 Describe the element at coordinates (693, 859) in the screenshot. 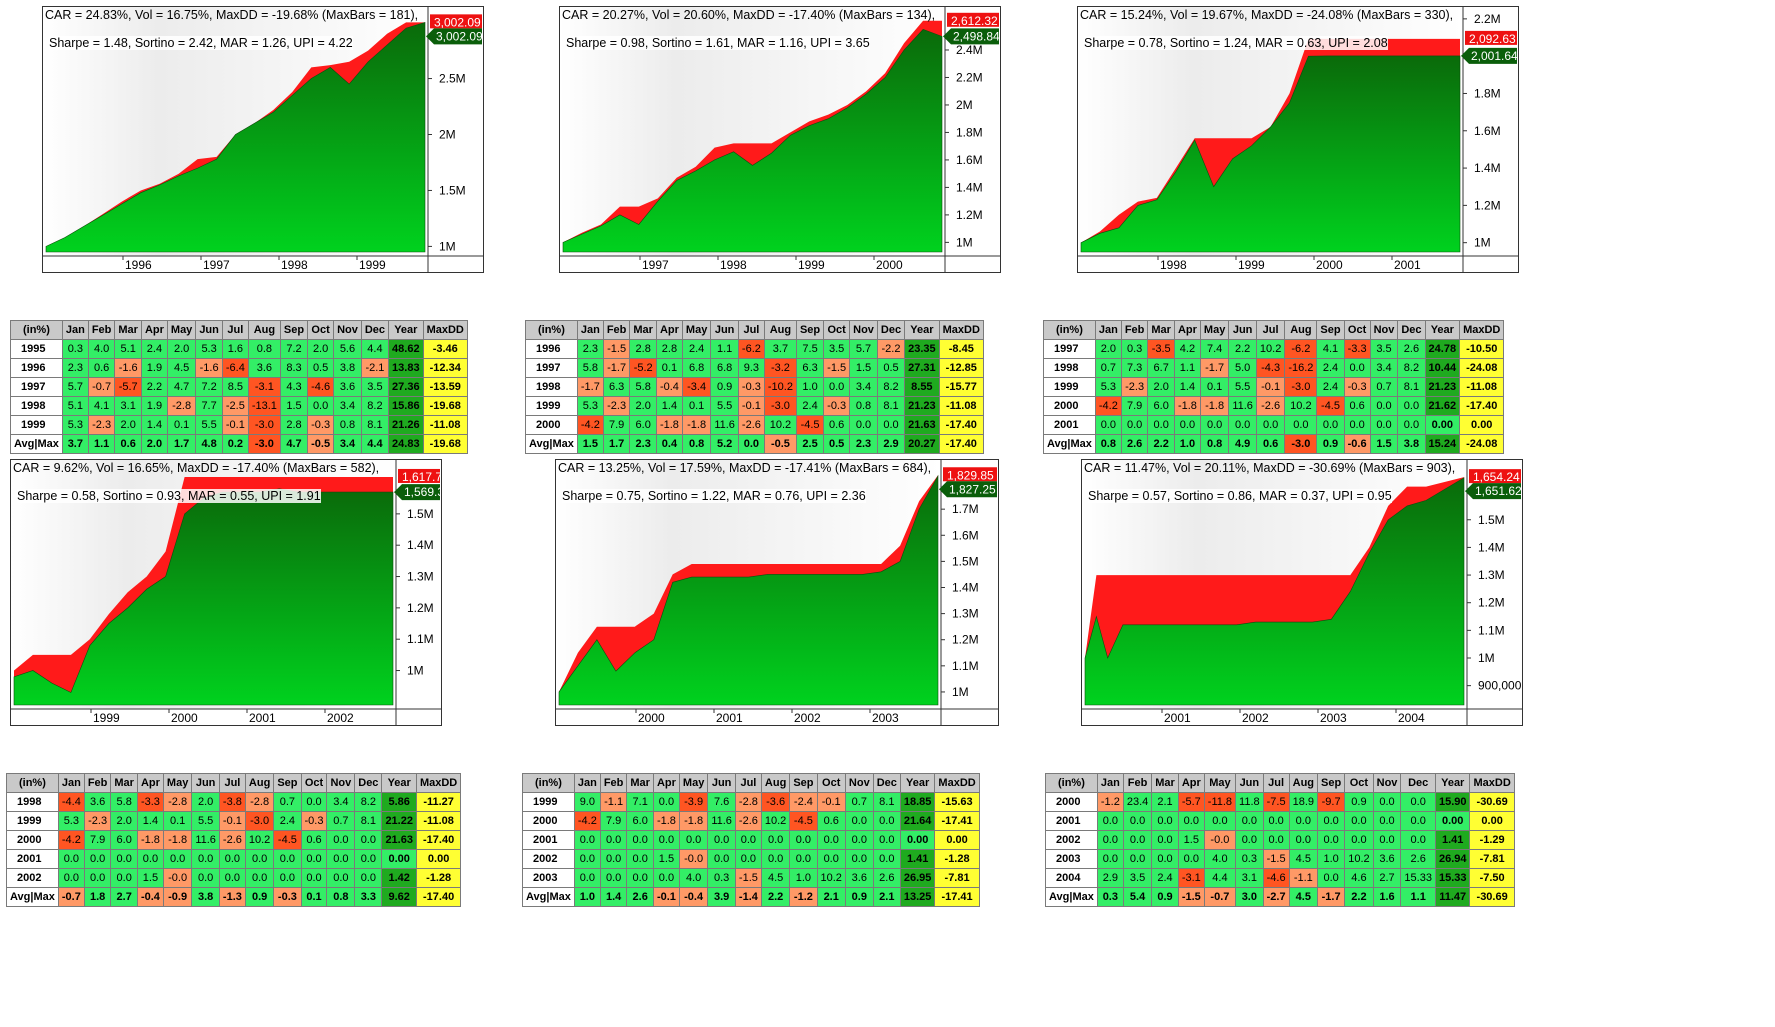

I see `table-cell: -0.0` at that location.